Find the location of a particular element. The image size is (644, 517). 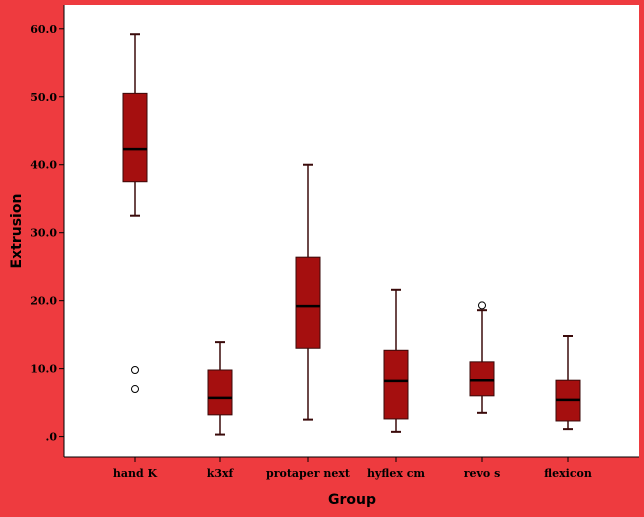

y-axis-title: Extrusion is located at coordinates (17, 231).